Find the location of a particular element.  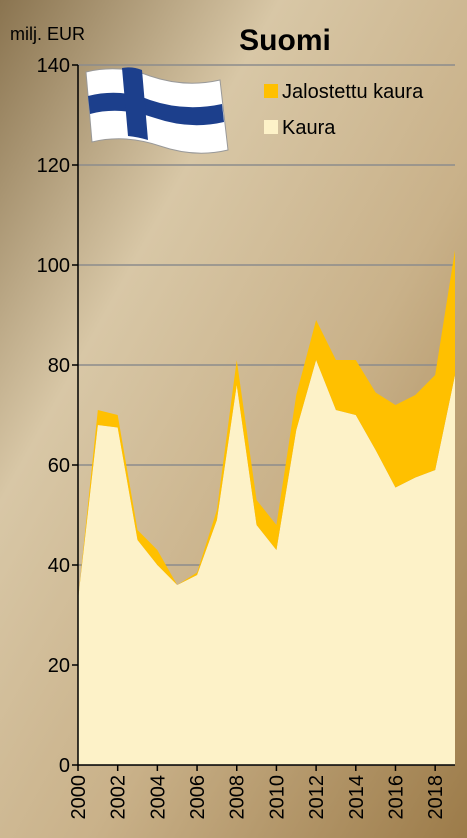

y-tick-label: 140 is located at coordinates (53, 66).